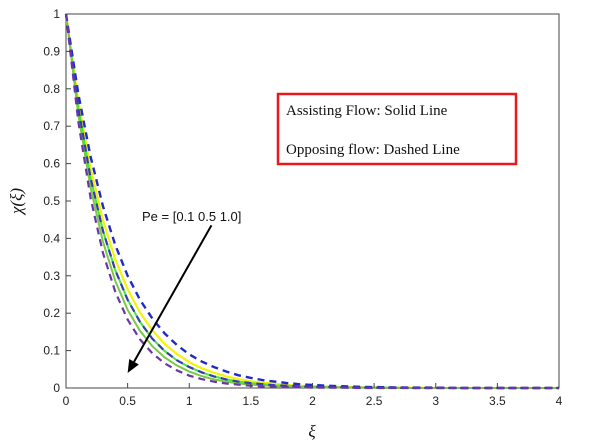  I want to click on y-tick-label: 1, so click(56, 14).